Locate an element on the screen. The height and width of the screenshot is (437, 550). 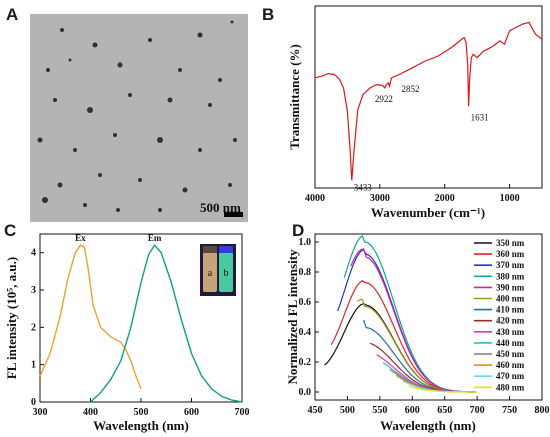
normfl-lines is located at coordinates (400, 314).